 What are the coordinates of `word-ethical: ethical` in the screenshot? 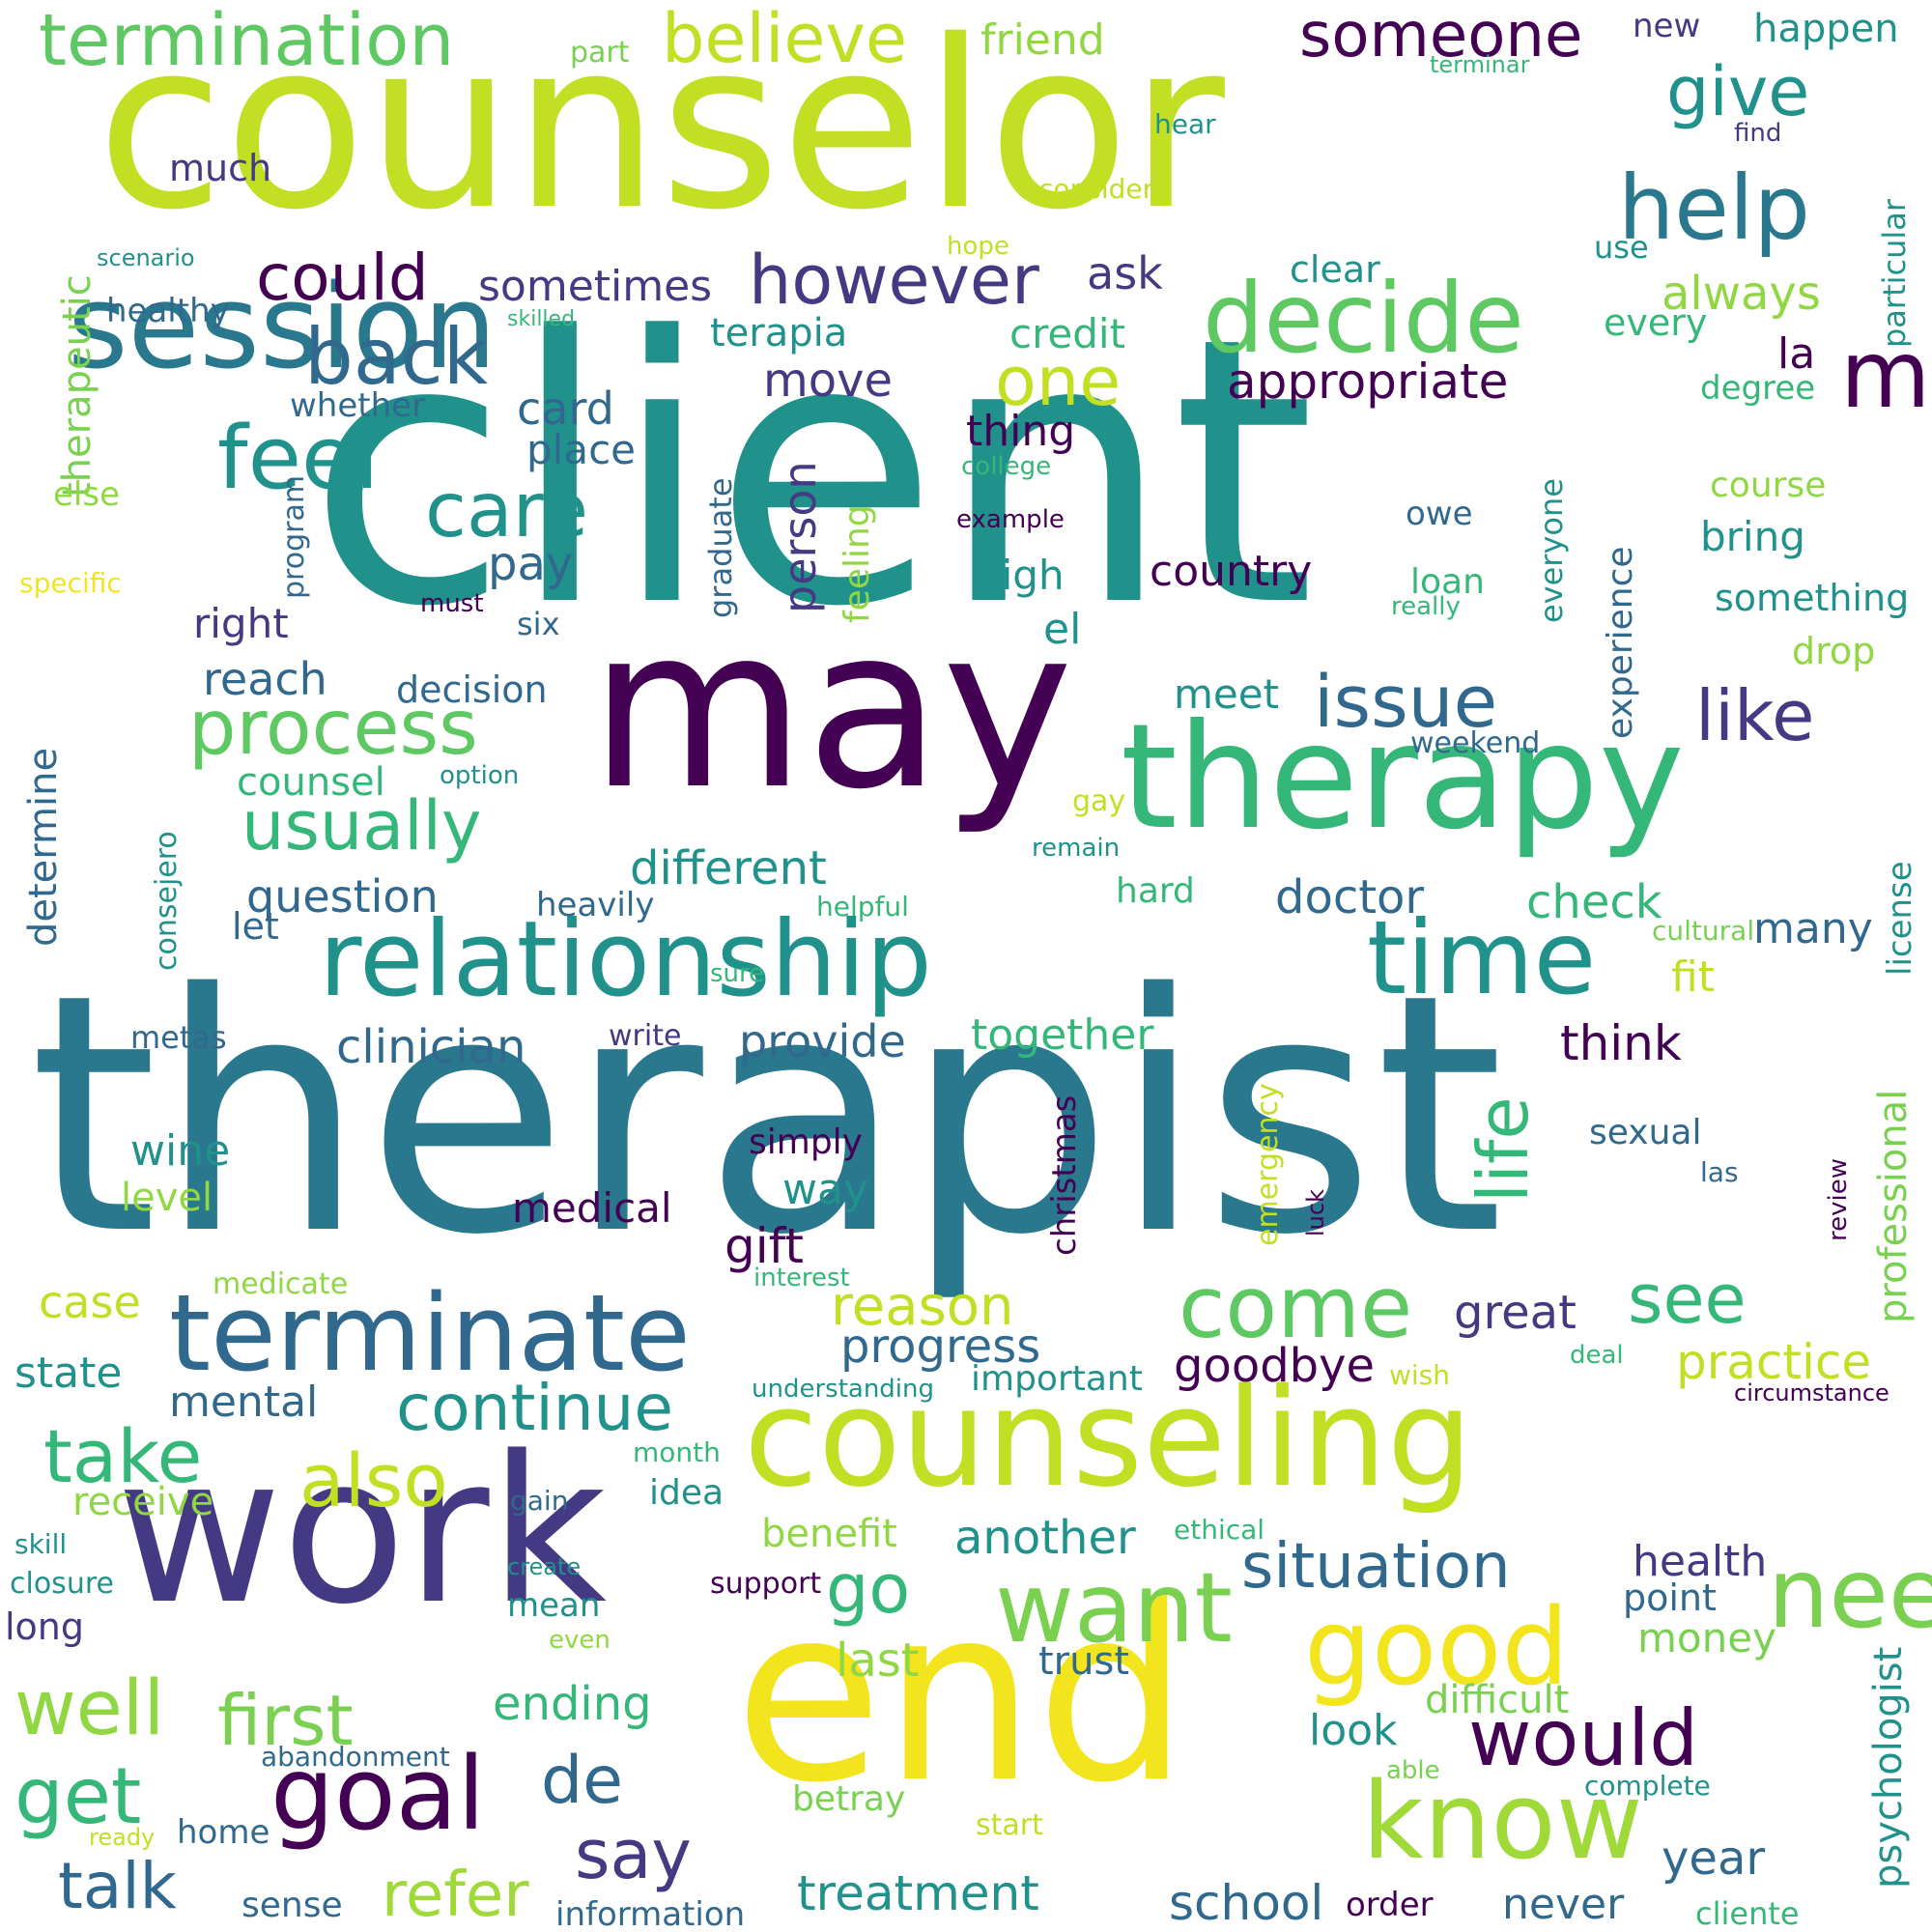 It's located at (1219, 1530).